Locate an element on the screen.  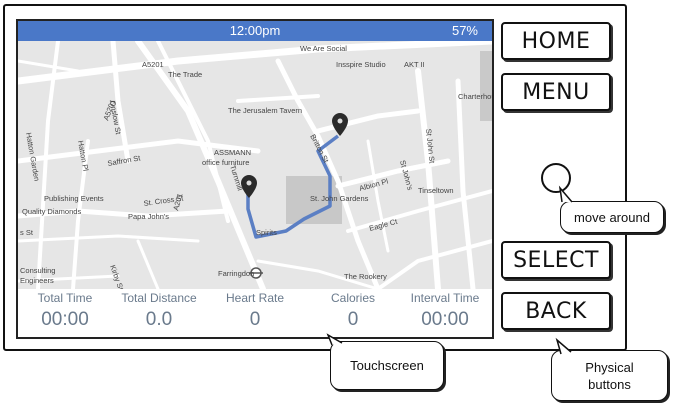
map-label: A5201 is located at coordinates (153, 64).